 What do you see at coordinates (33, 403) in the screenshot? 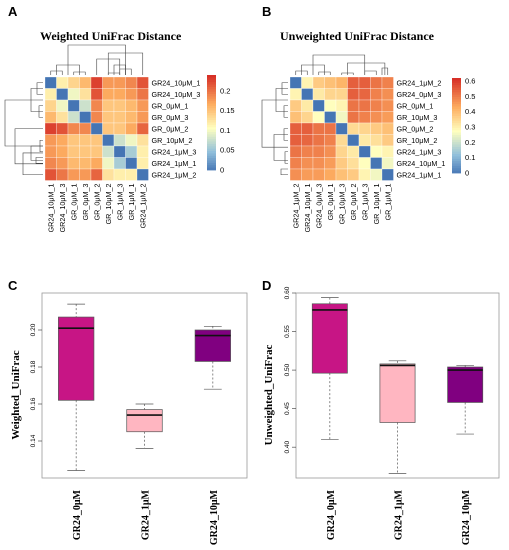
I see `y-tick-label: 0.16` at bounding box center [33, 403].